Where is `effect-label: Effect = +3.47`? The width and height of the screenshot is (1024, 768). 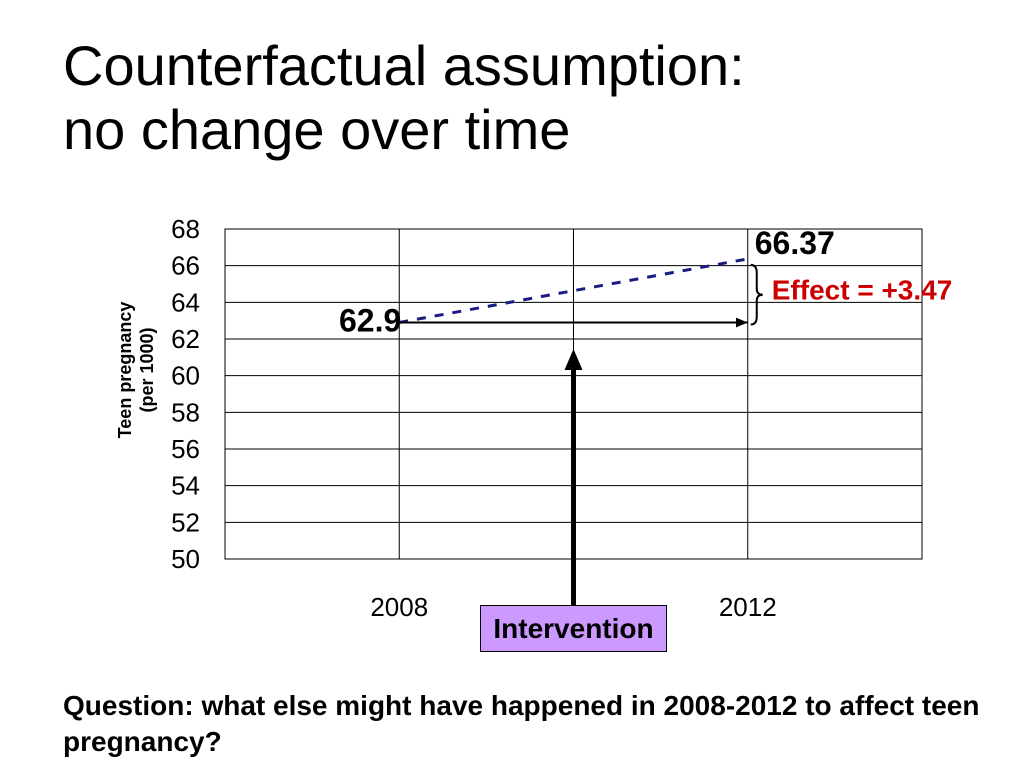 effect-label: Effect = +3.47 is located at coordinates (862, 290).